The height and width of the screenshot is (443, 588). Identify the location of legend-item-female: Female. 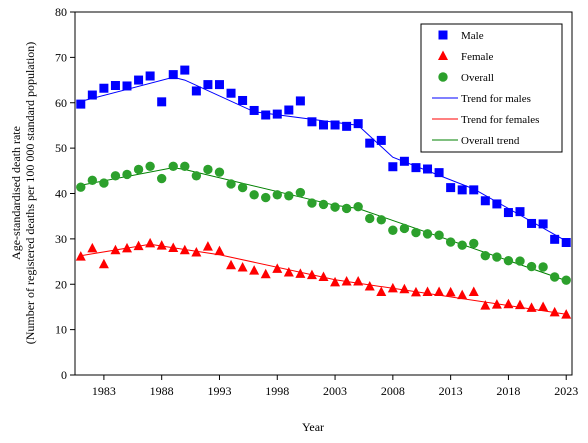
(465, 56).